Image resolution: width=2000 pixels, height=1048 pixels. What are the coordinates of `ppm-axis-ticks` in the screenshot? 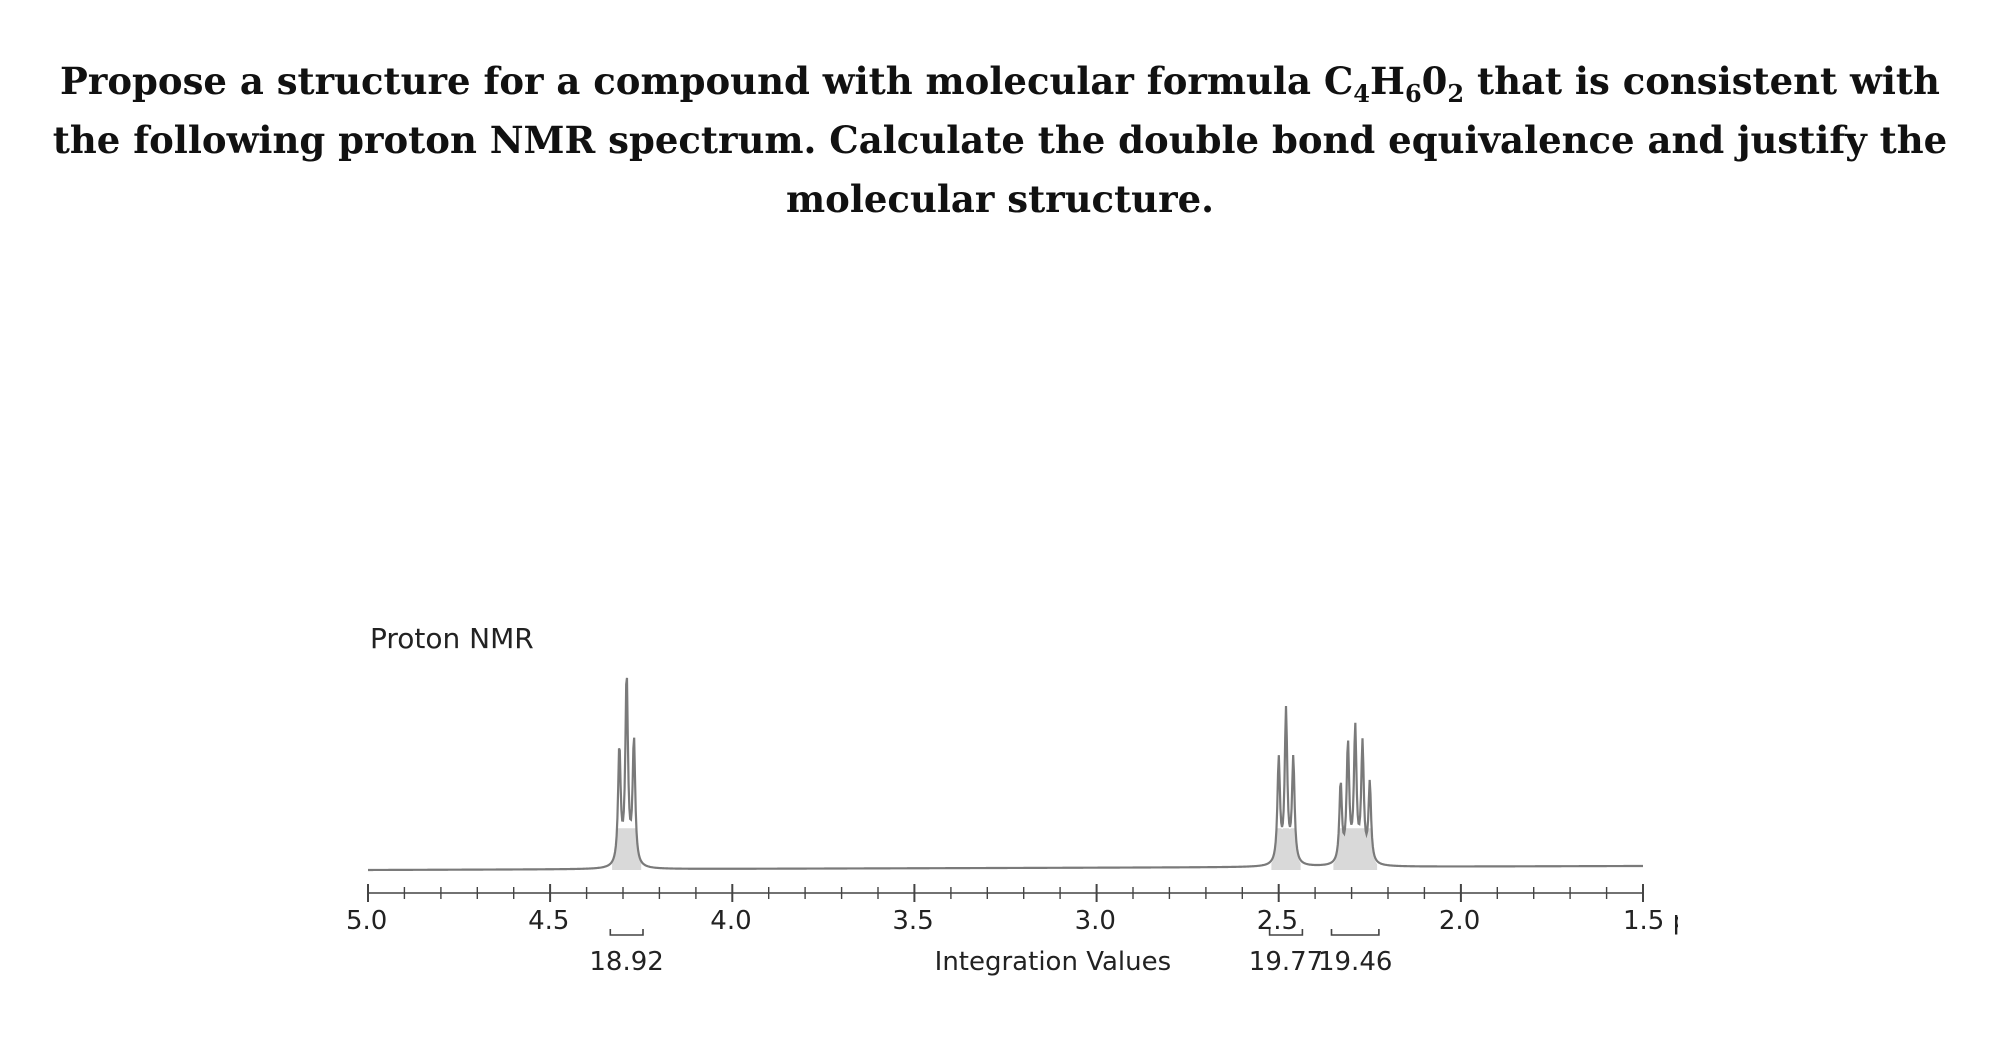 It's located at (1005, 893).